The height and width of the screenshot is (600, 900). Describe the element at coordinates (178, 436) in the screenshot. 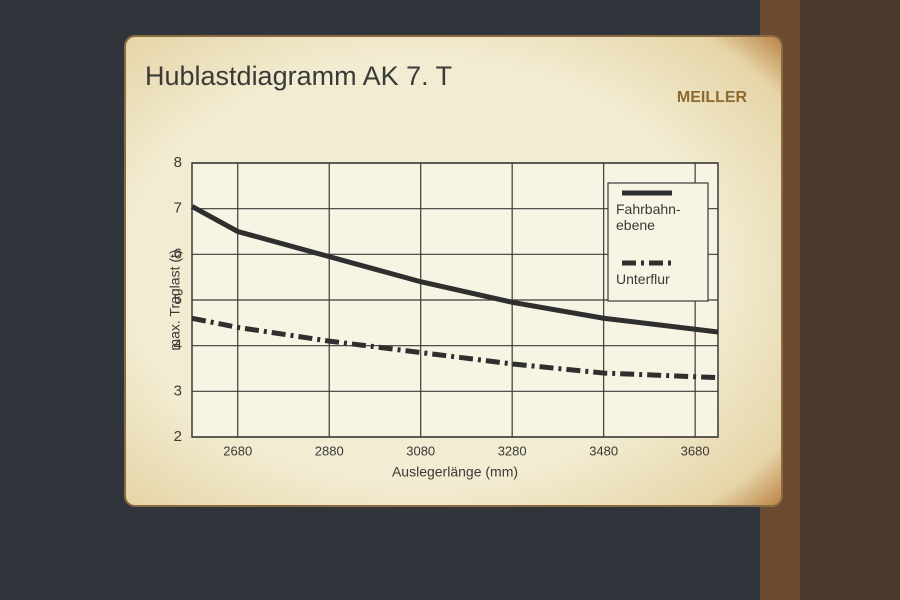

I see `y-tick-label: 2` at that location.